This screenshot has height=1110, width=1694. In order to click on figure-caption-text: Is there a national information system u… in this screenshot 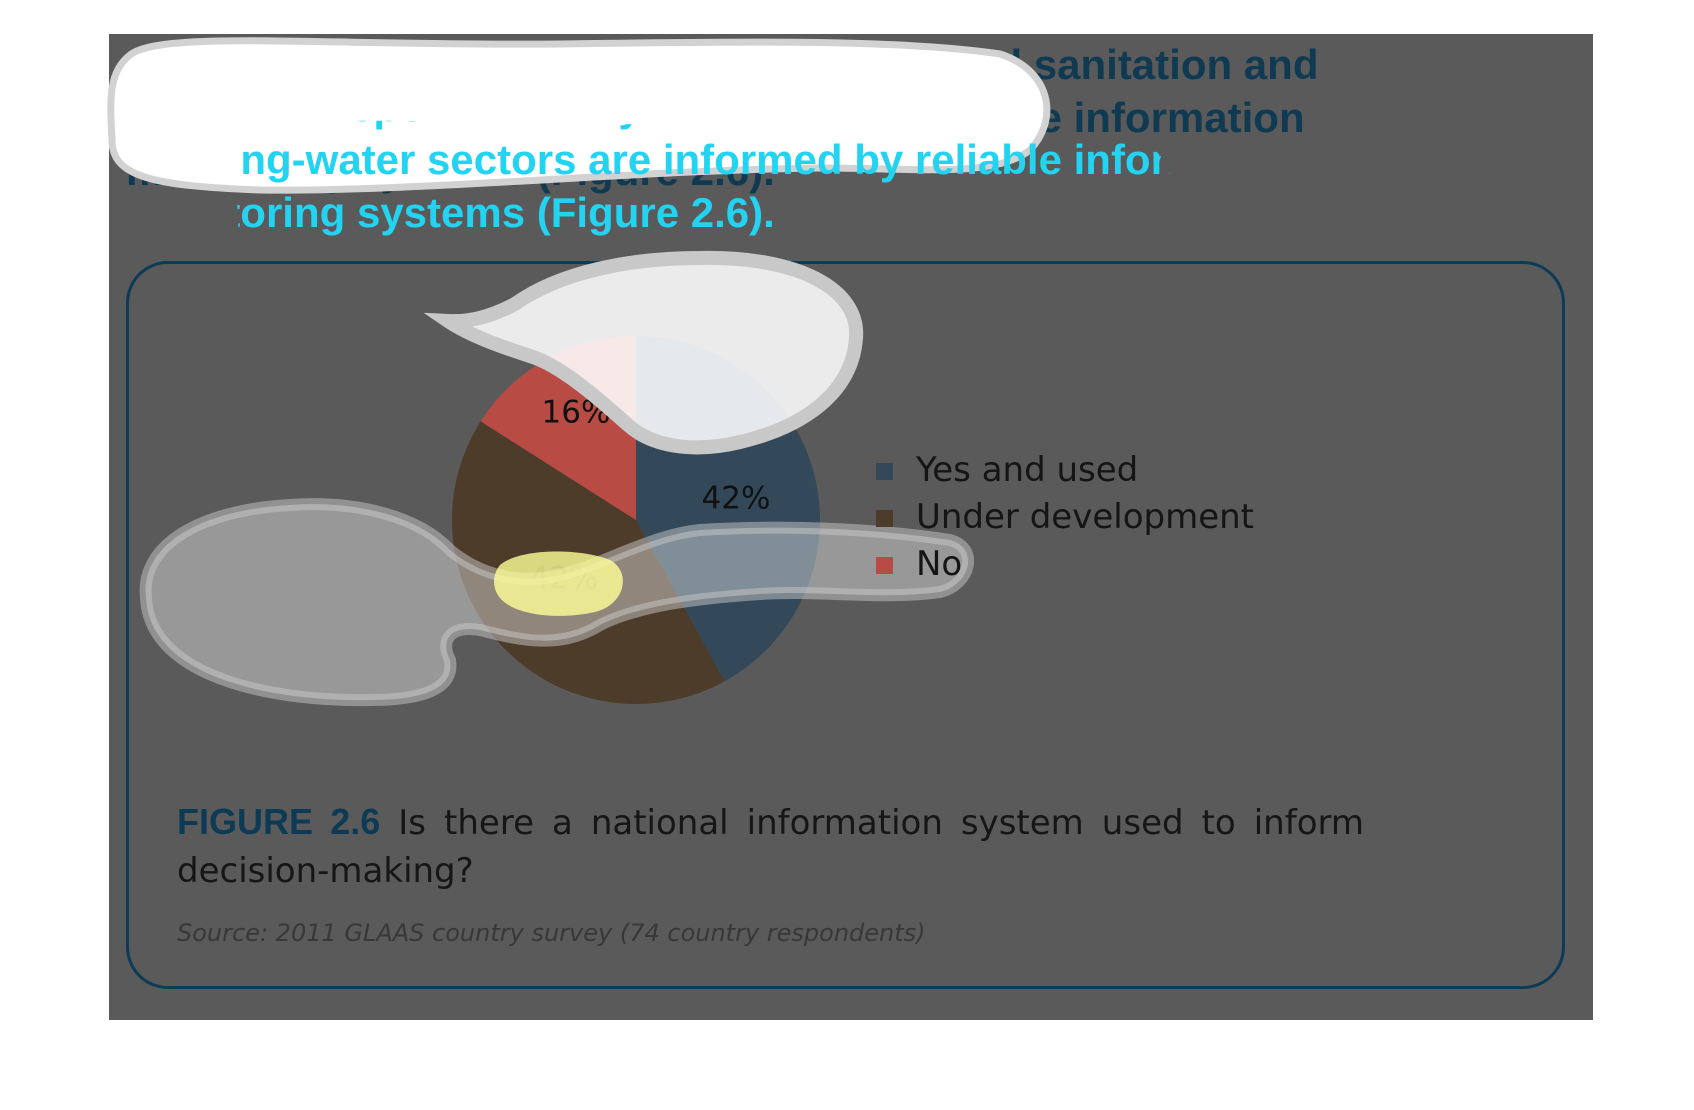, I will do `click(770, 847)`.